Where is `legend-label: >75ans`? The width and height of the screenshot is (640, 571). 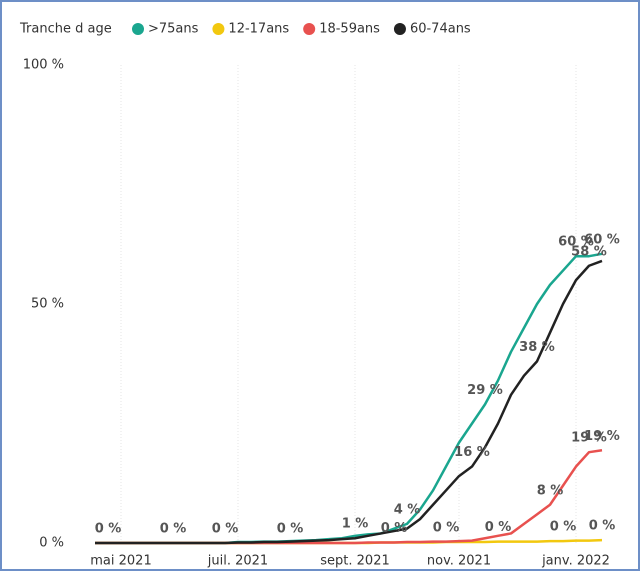
legend-label: >75ans is located at coordinates (173, 29).